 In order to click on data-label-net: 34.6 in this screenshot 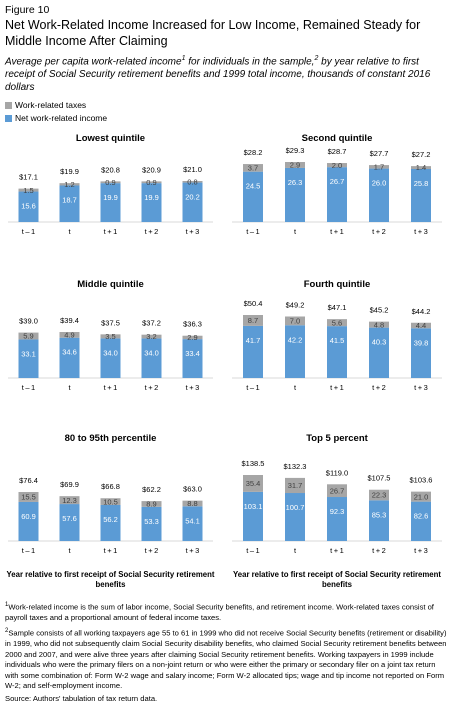, I will do `click(69, 352)`.